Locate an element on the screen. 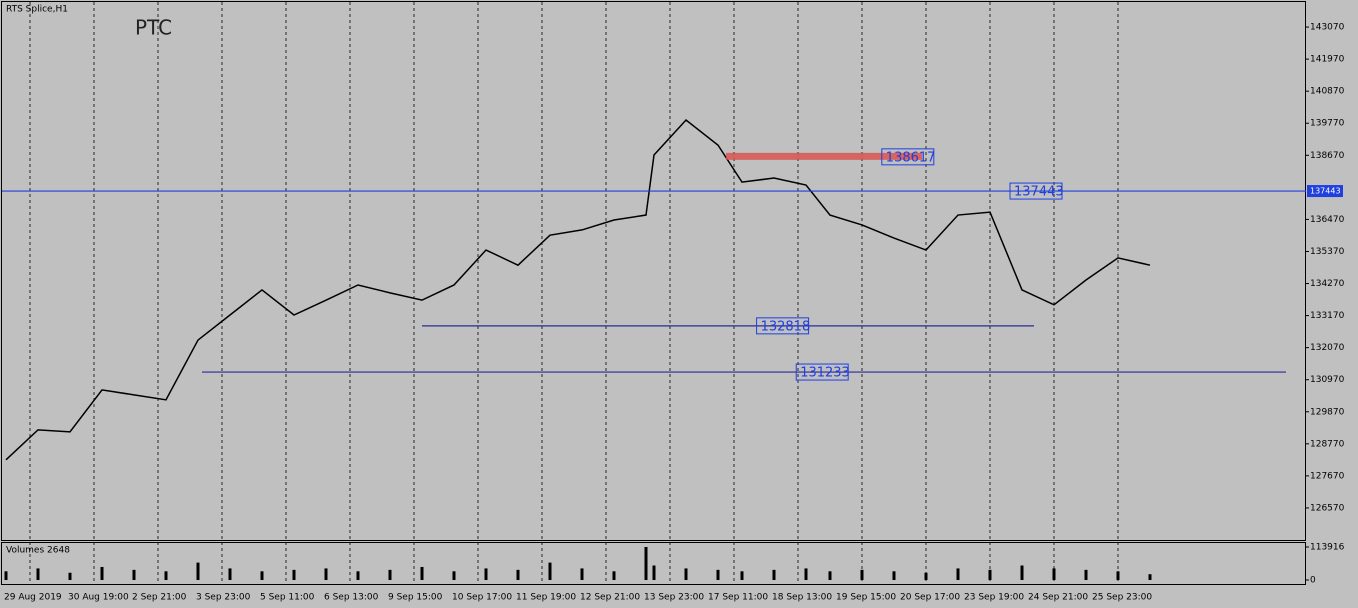 The height and width of the screenshot is (608, 1358). level-zone is located at coordinates (824, 156).